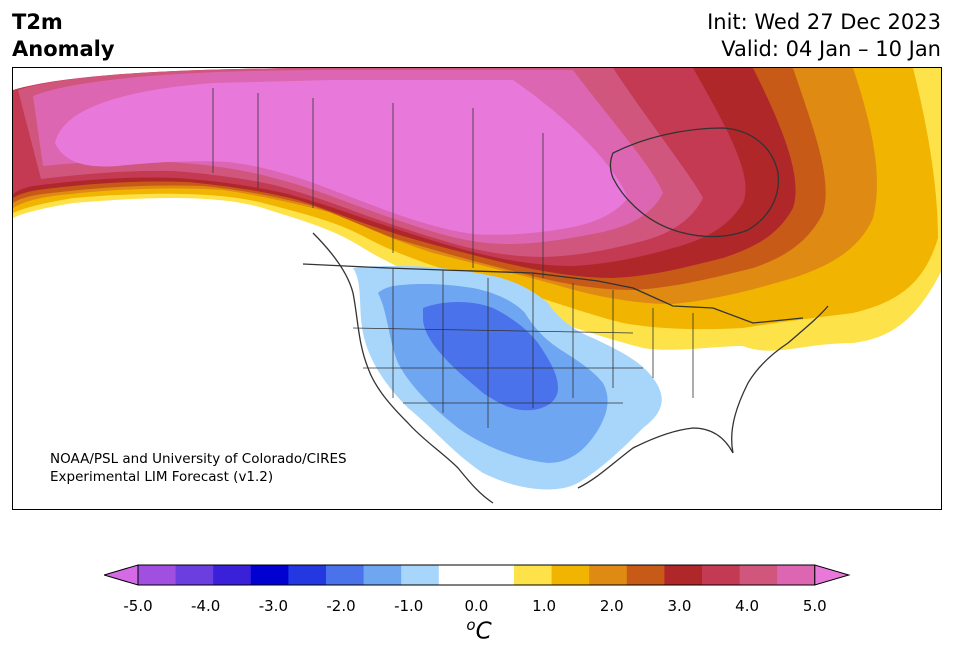  I want to click on map-title: T2m Anomaly, so click(63, 36).